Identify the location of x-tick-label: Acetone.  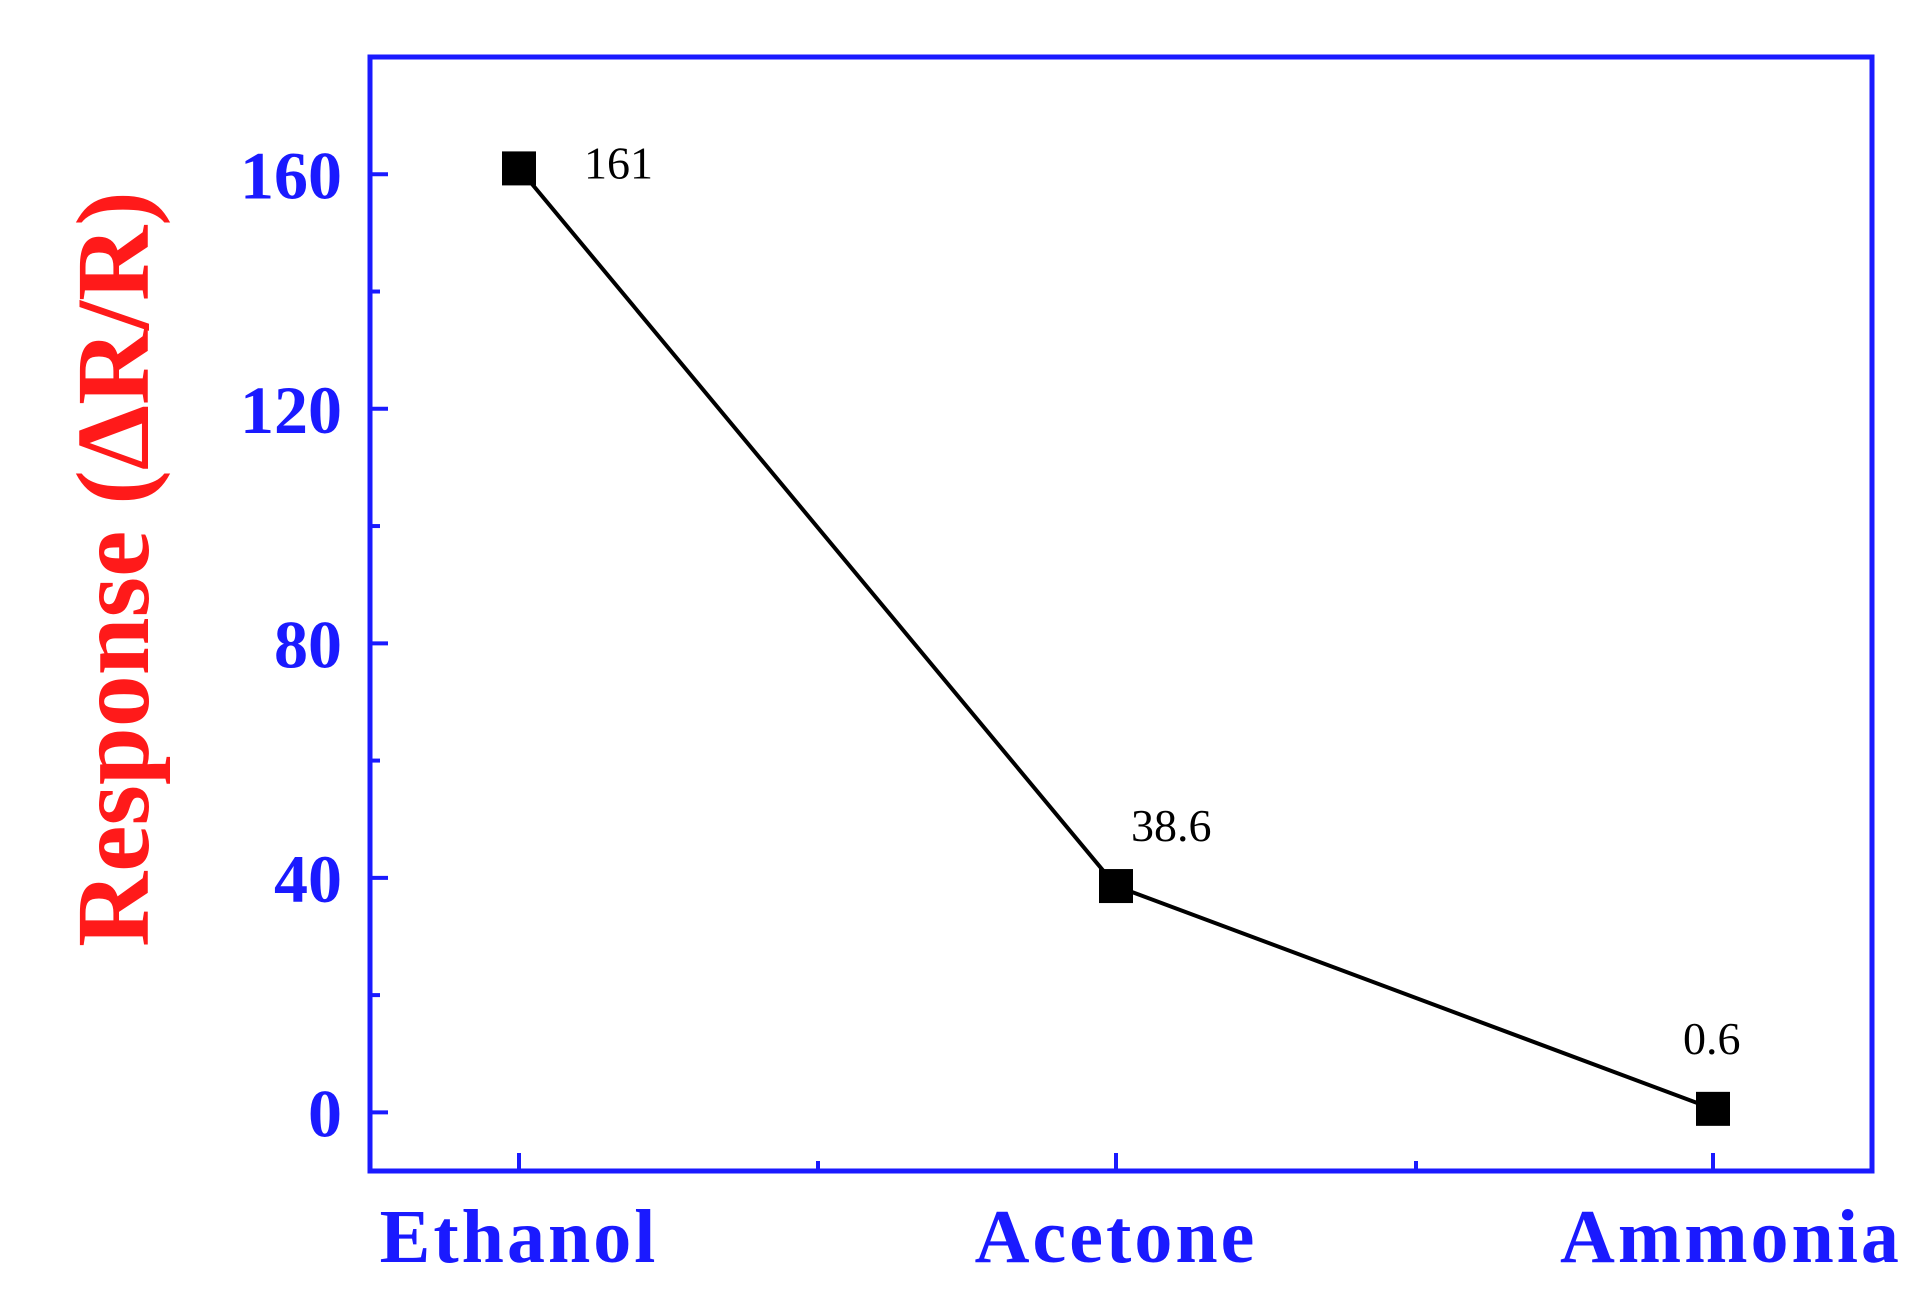
(1116, 1237).